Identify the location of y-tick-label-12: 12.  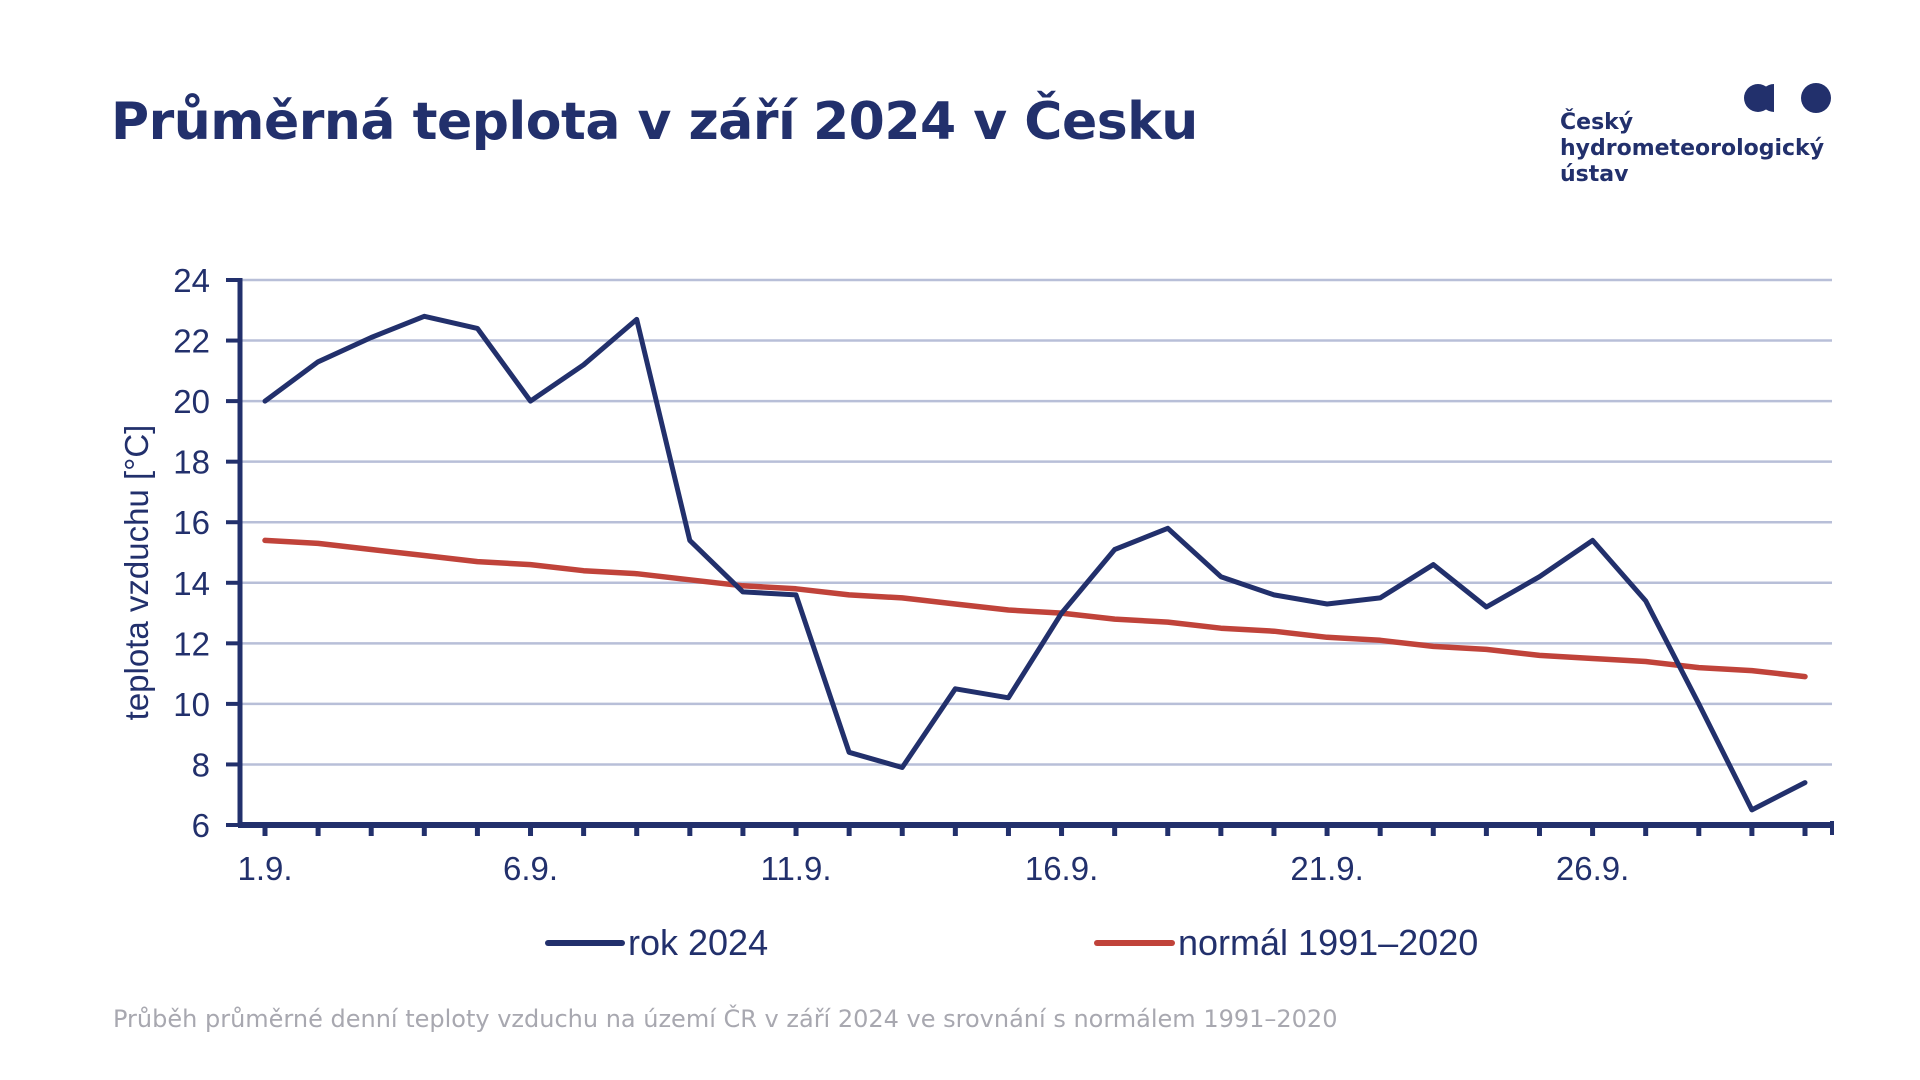
(191, 643).